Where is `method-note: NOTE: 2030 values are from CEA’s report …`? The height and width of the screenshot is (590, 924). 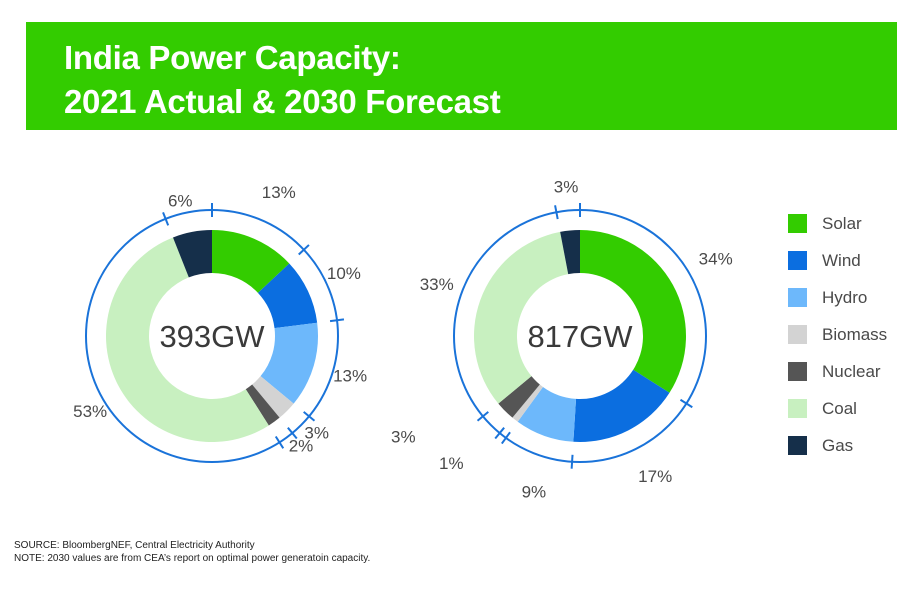
method-note: NOTE: 2030 values are from CEA’s report … is located at coordinates (192, 558).